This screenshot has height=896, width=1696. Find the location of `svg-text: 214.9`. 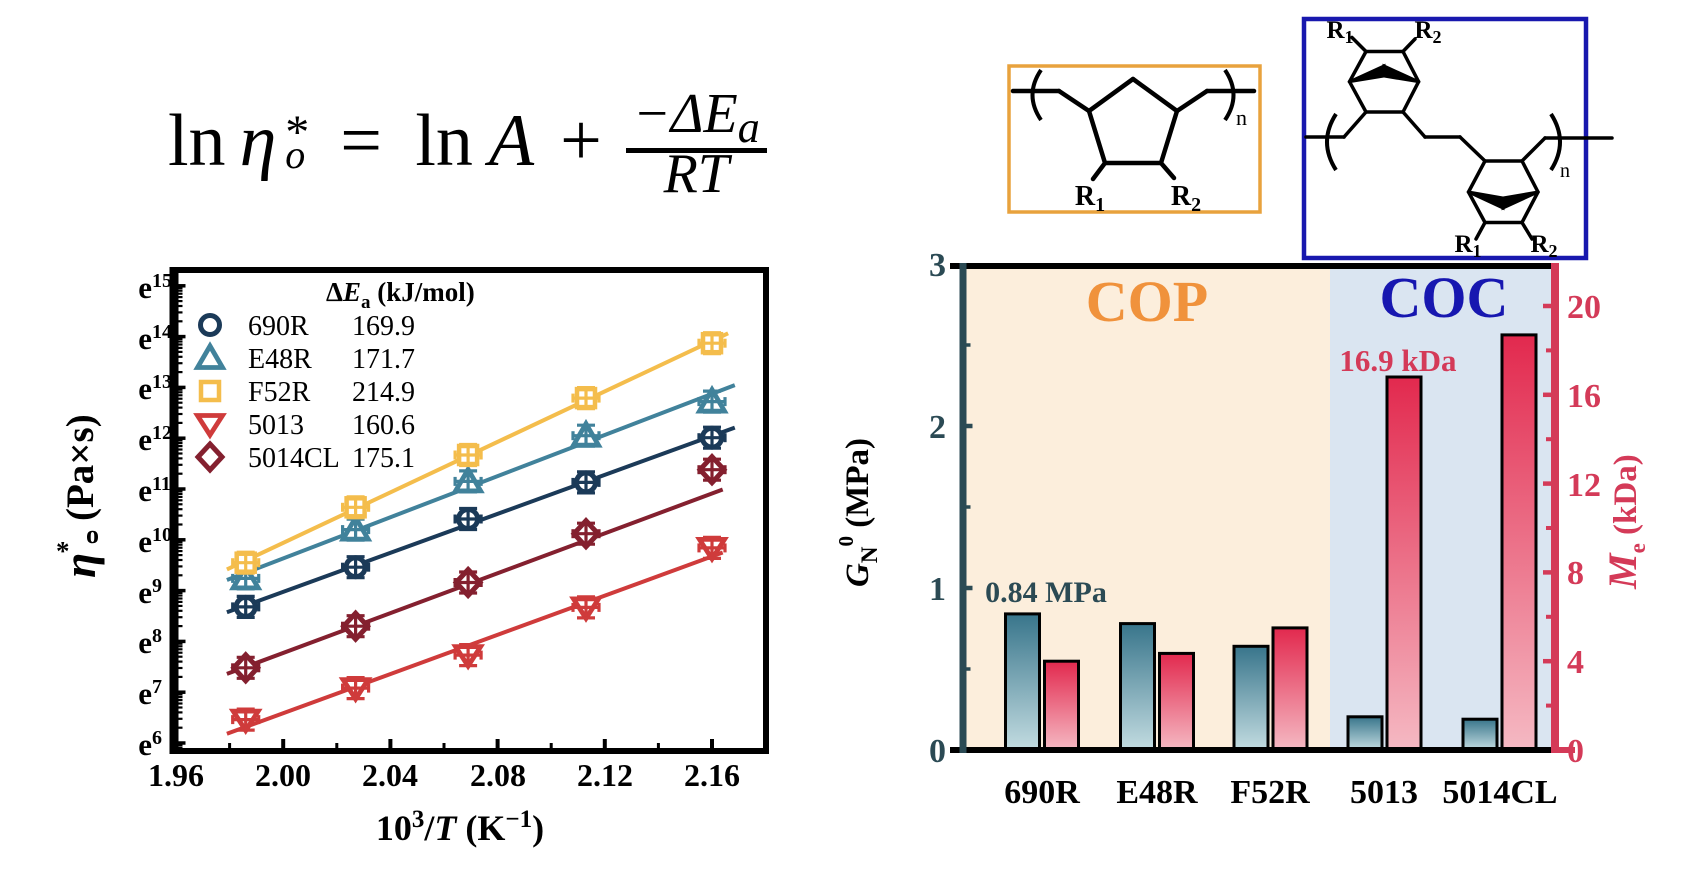

svg-text: 214.9 is located at coordinates (383, 392).